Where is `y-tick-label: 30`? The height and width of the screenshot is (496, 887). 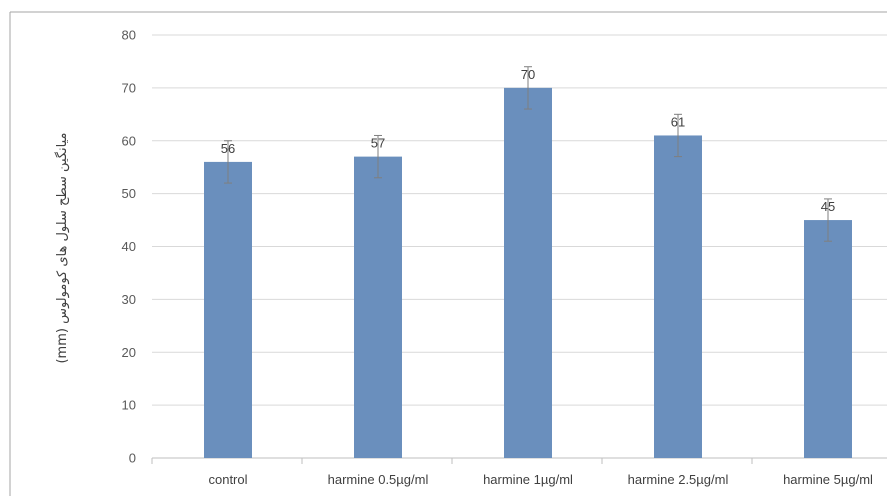 y-tick-label: 30 is located at coordinates (129, 299).